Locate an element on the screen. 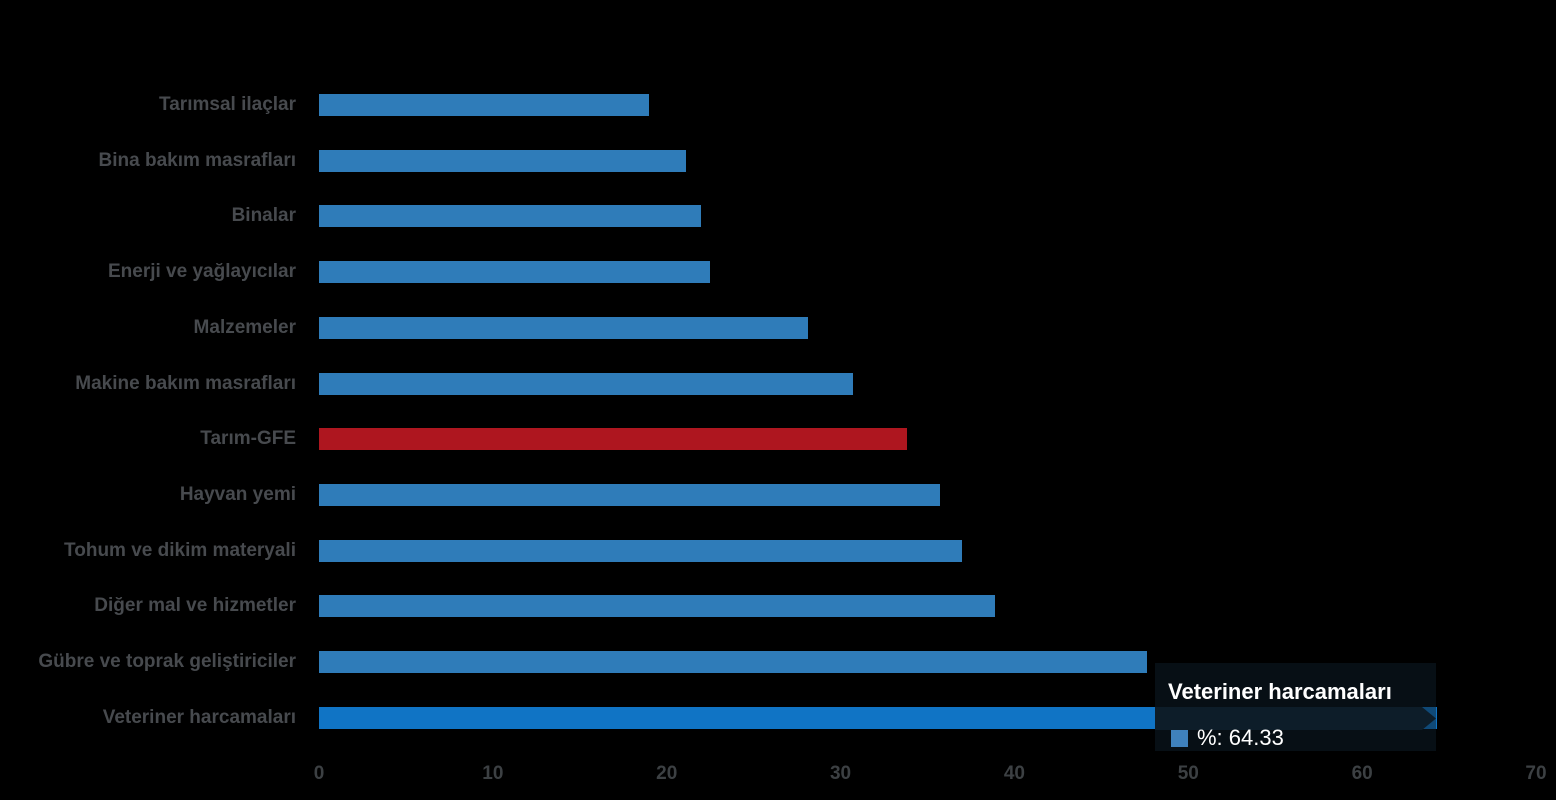 The width and height of the screenshot is (1556, 800). category-label: Hayvan yemi is located at coordinates (237, 494).